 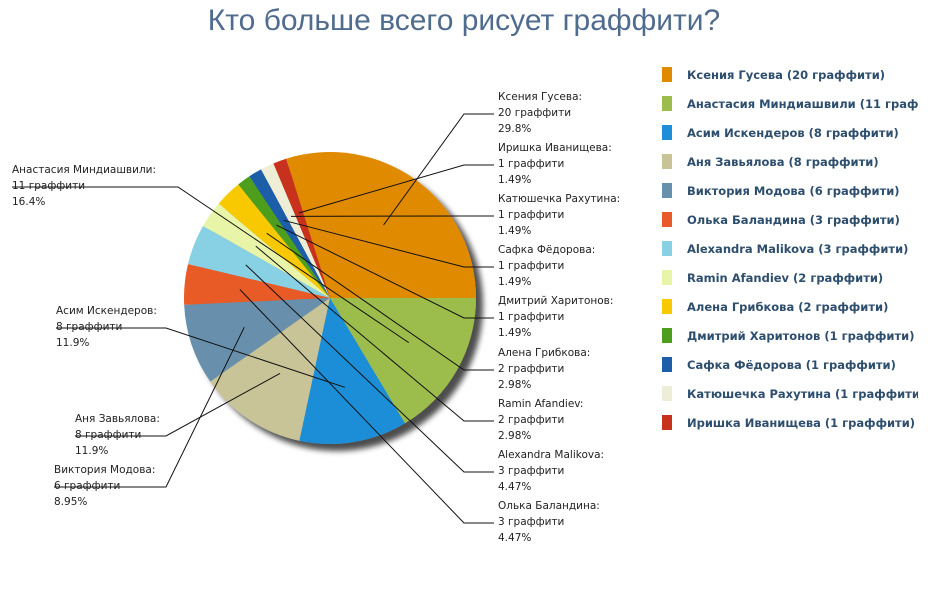 I want to click on legend-item: Alexandra Malikova (3 граффити), so click(x=790, y=248).